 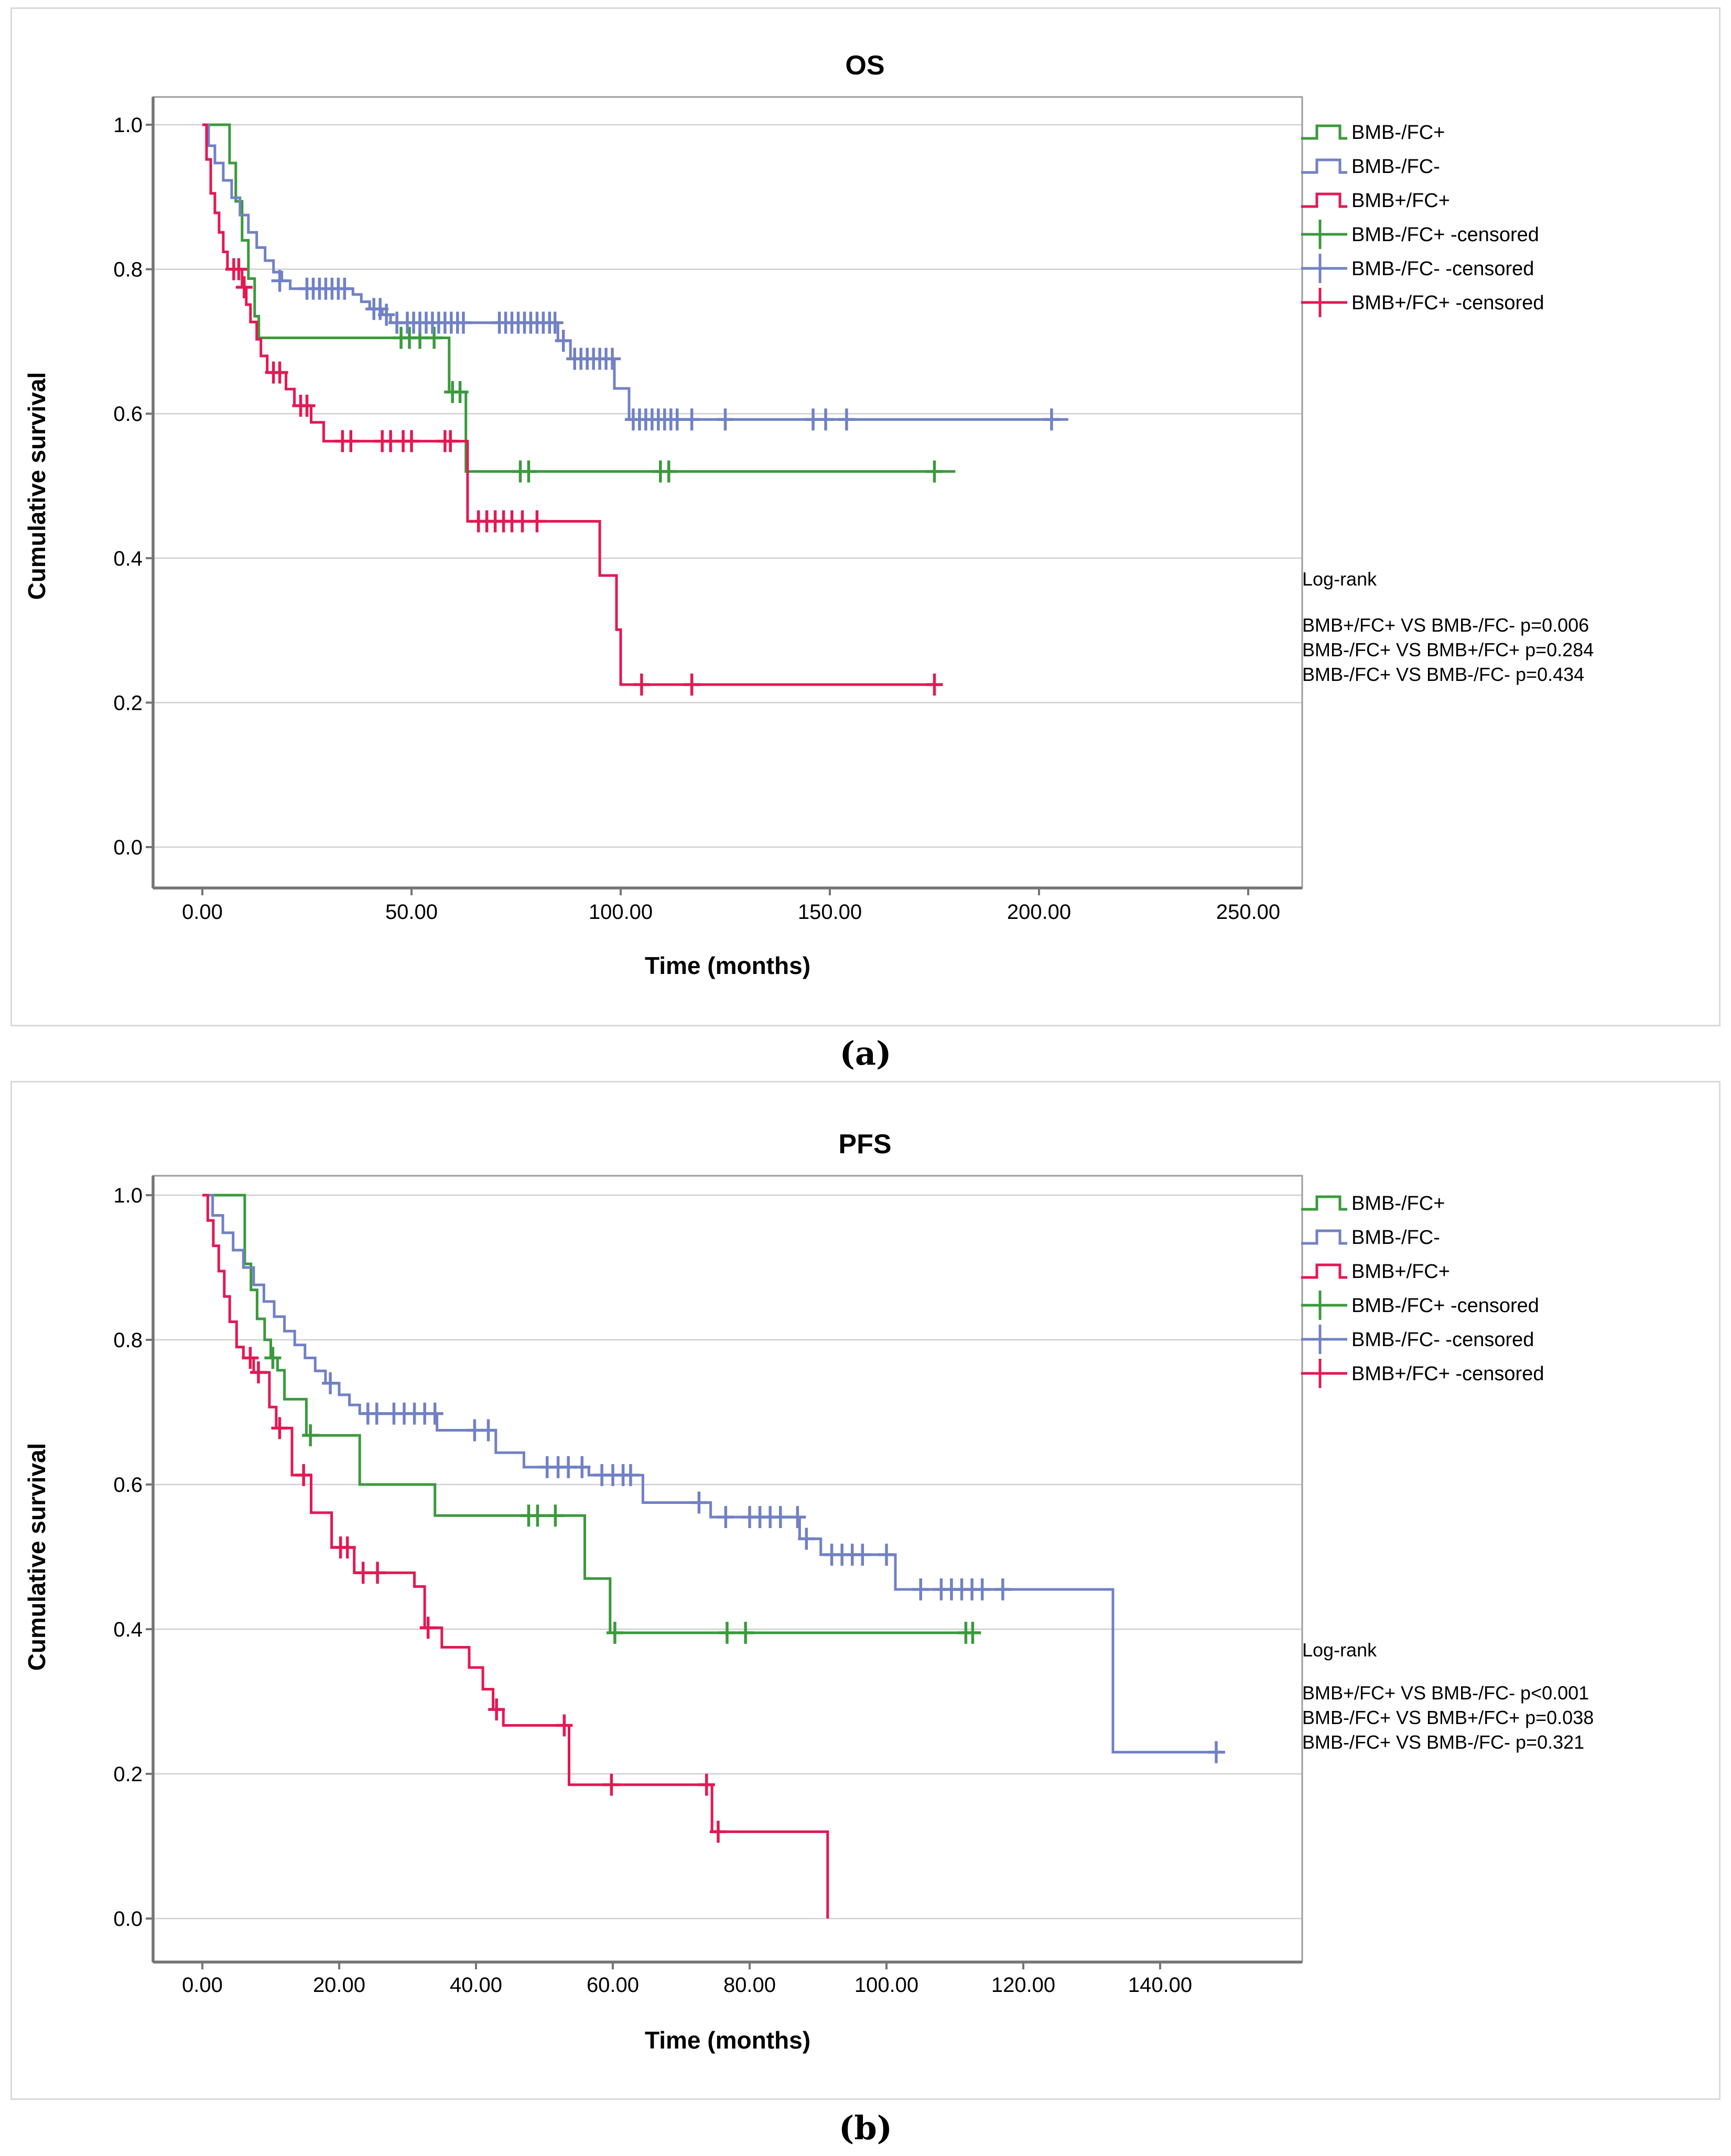 What do you see at coordinates (128, 1629) in the screenshot?
I see `pfs-y-tick-label: 0.4` at bounding box center [128, 1629].